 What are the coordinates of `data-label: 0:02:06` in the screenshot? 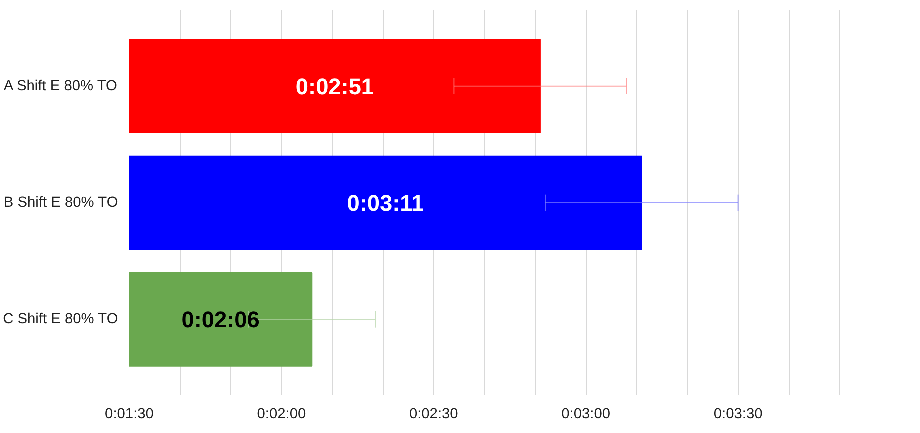 It's located at (221, 319).